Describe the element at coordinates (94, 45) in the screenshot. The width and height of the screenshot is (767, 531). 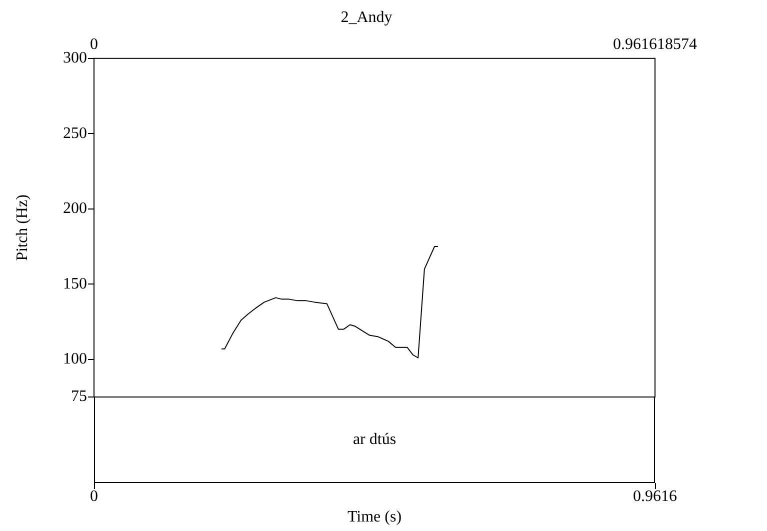
I see `x2-tick-label: 0` at that location.